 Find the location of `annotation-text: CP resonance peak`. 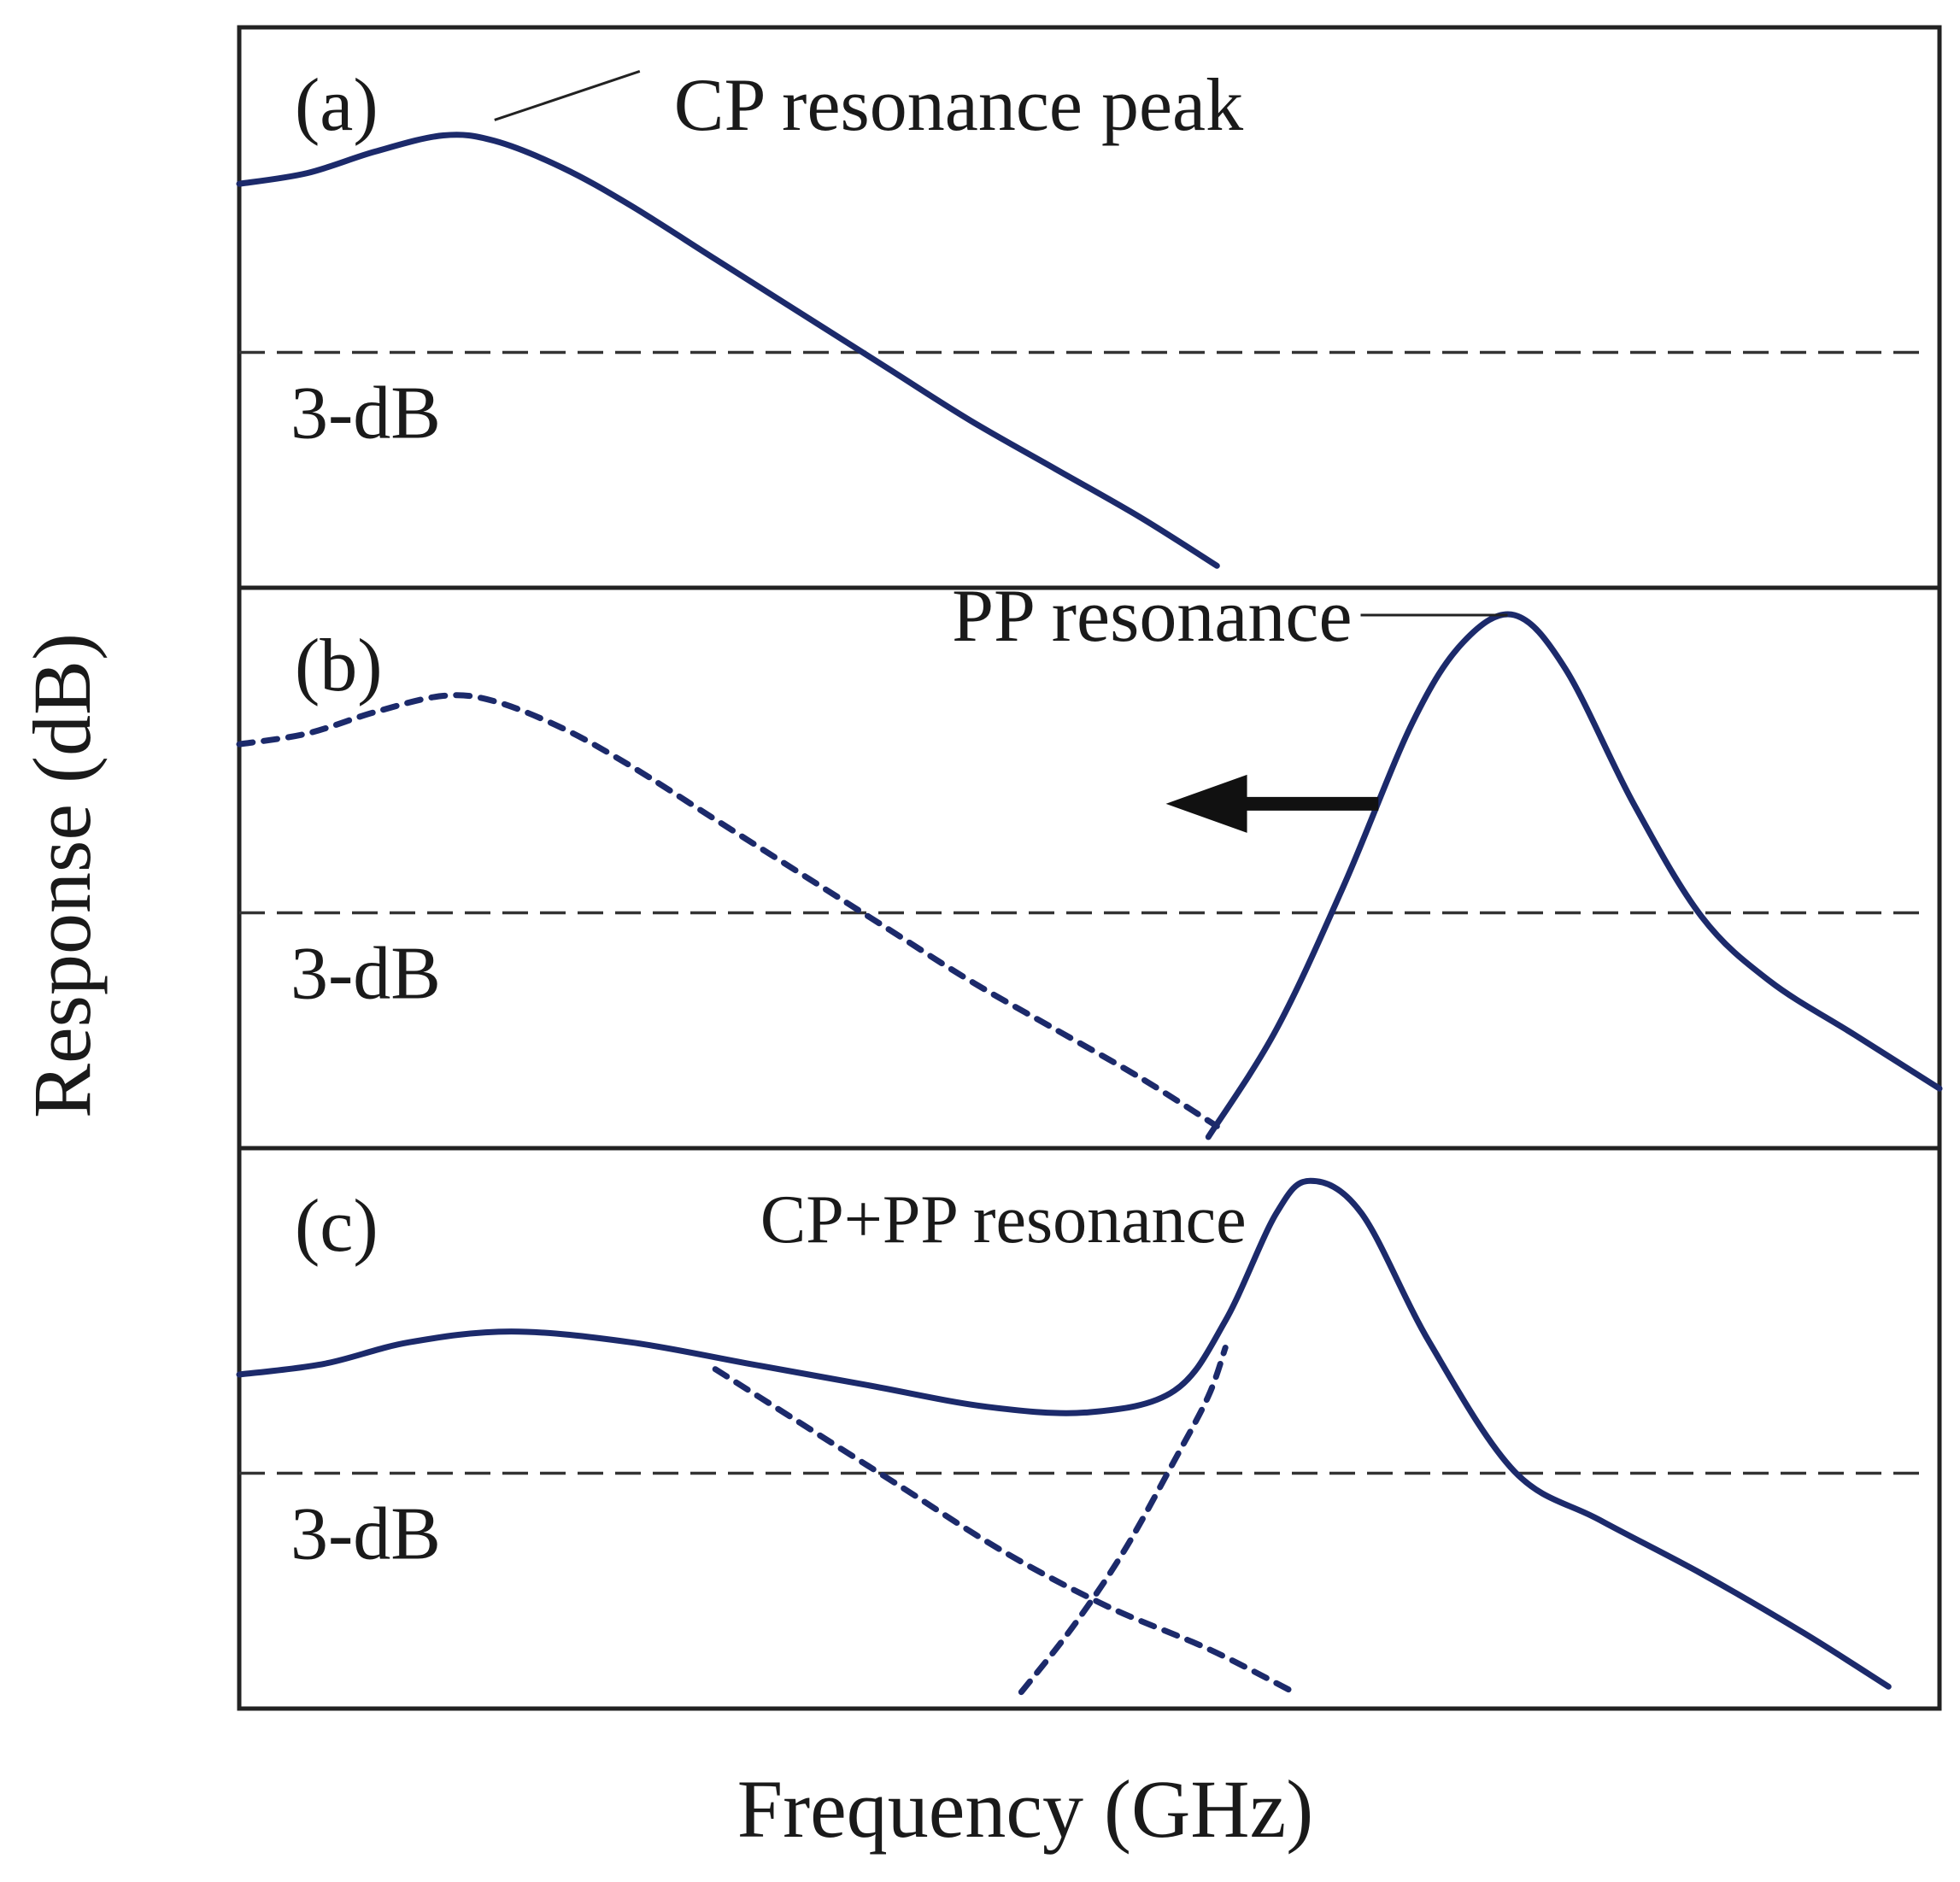

annotation-text: CP resonance peak is located at coordinates (958, 105).